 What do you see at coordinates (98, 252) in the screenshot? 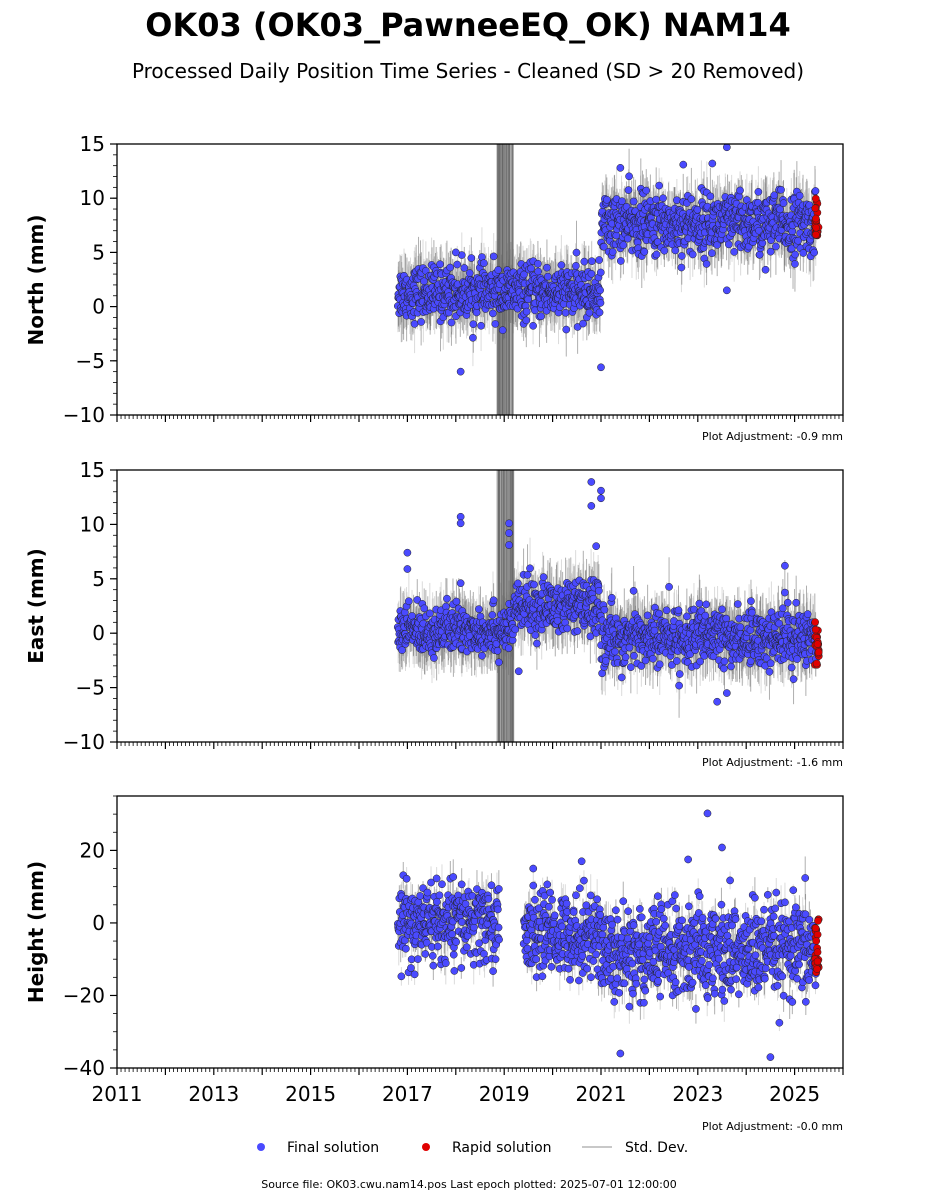
I see `y-tick-label: 5` at bounding box center [98, 252].